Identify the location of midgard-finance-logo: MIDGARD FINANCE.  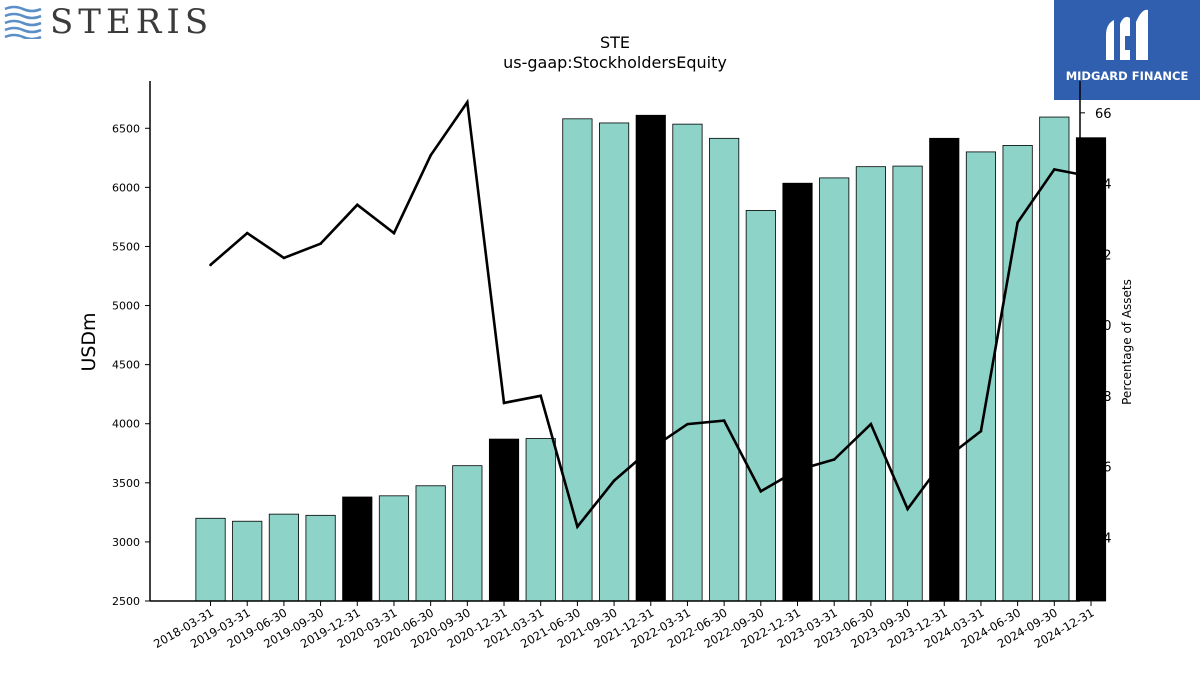
(1127, 50).